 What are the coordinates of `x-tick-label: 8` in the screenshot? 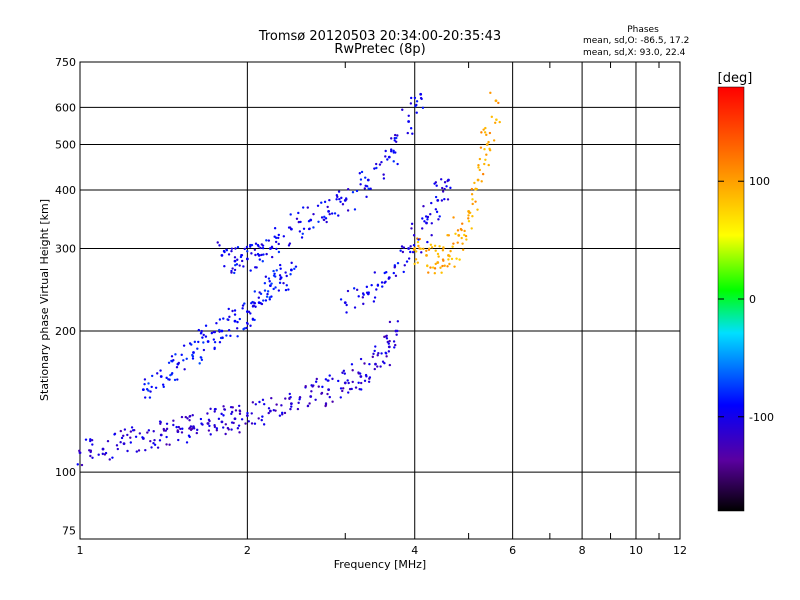 It's located at (582, 550).